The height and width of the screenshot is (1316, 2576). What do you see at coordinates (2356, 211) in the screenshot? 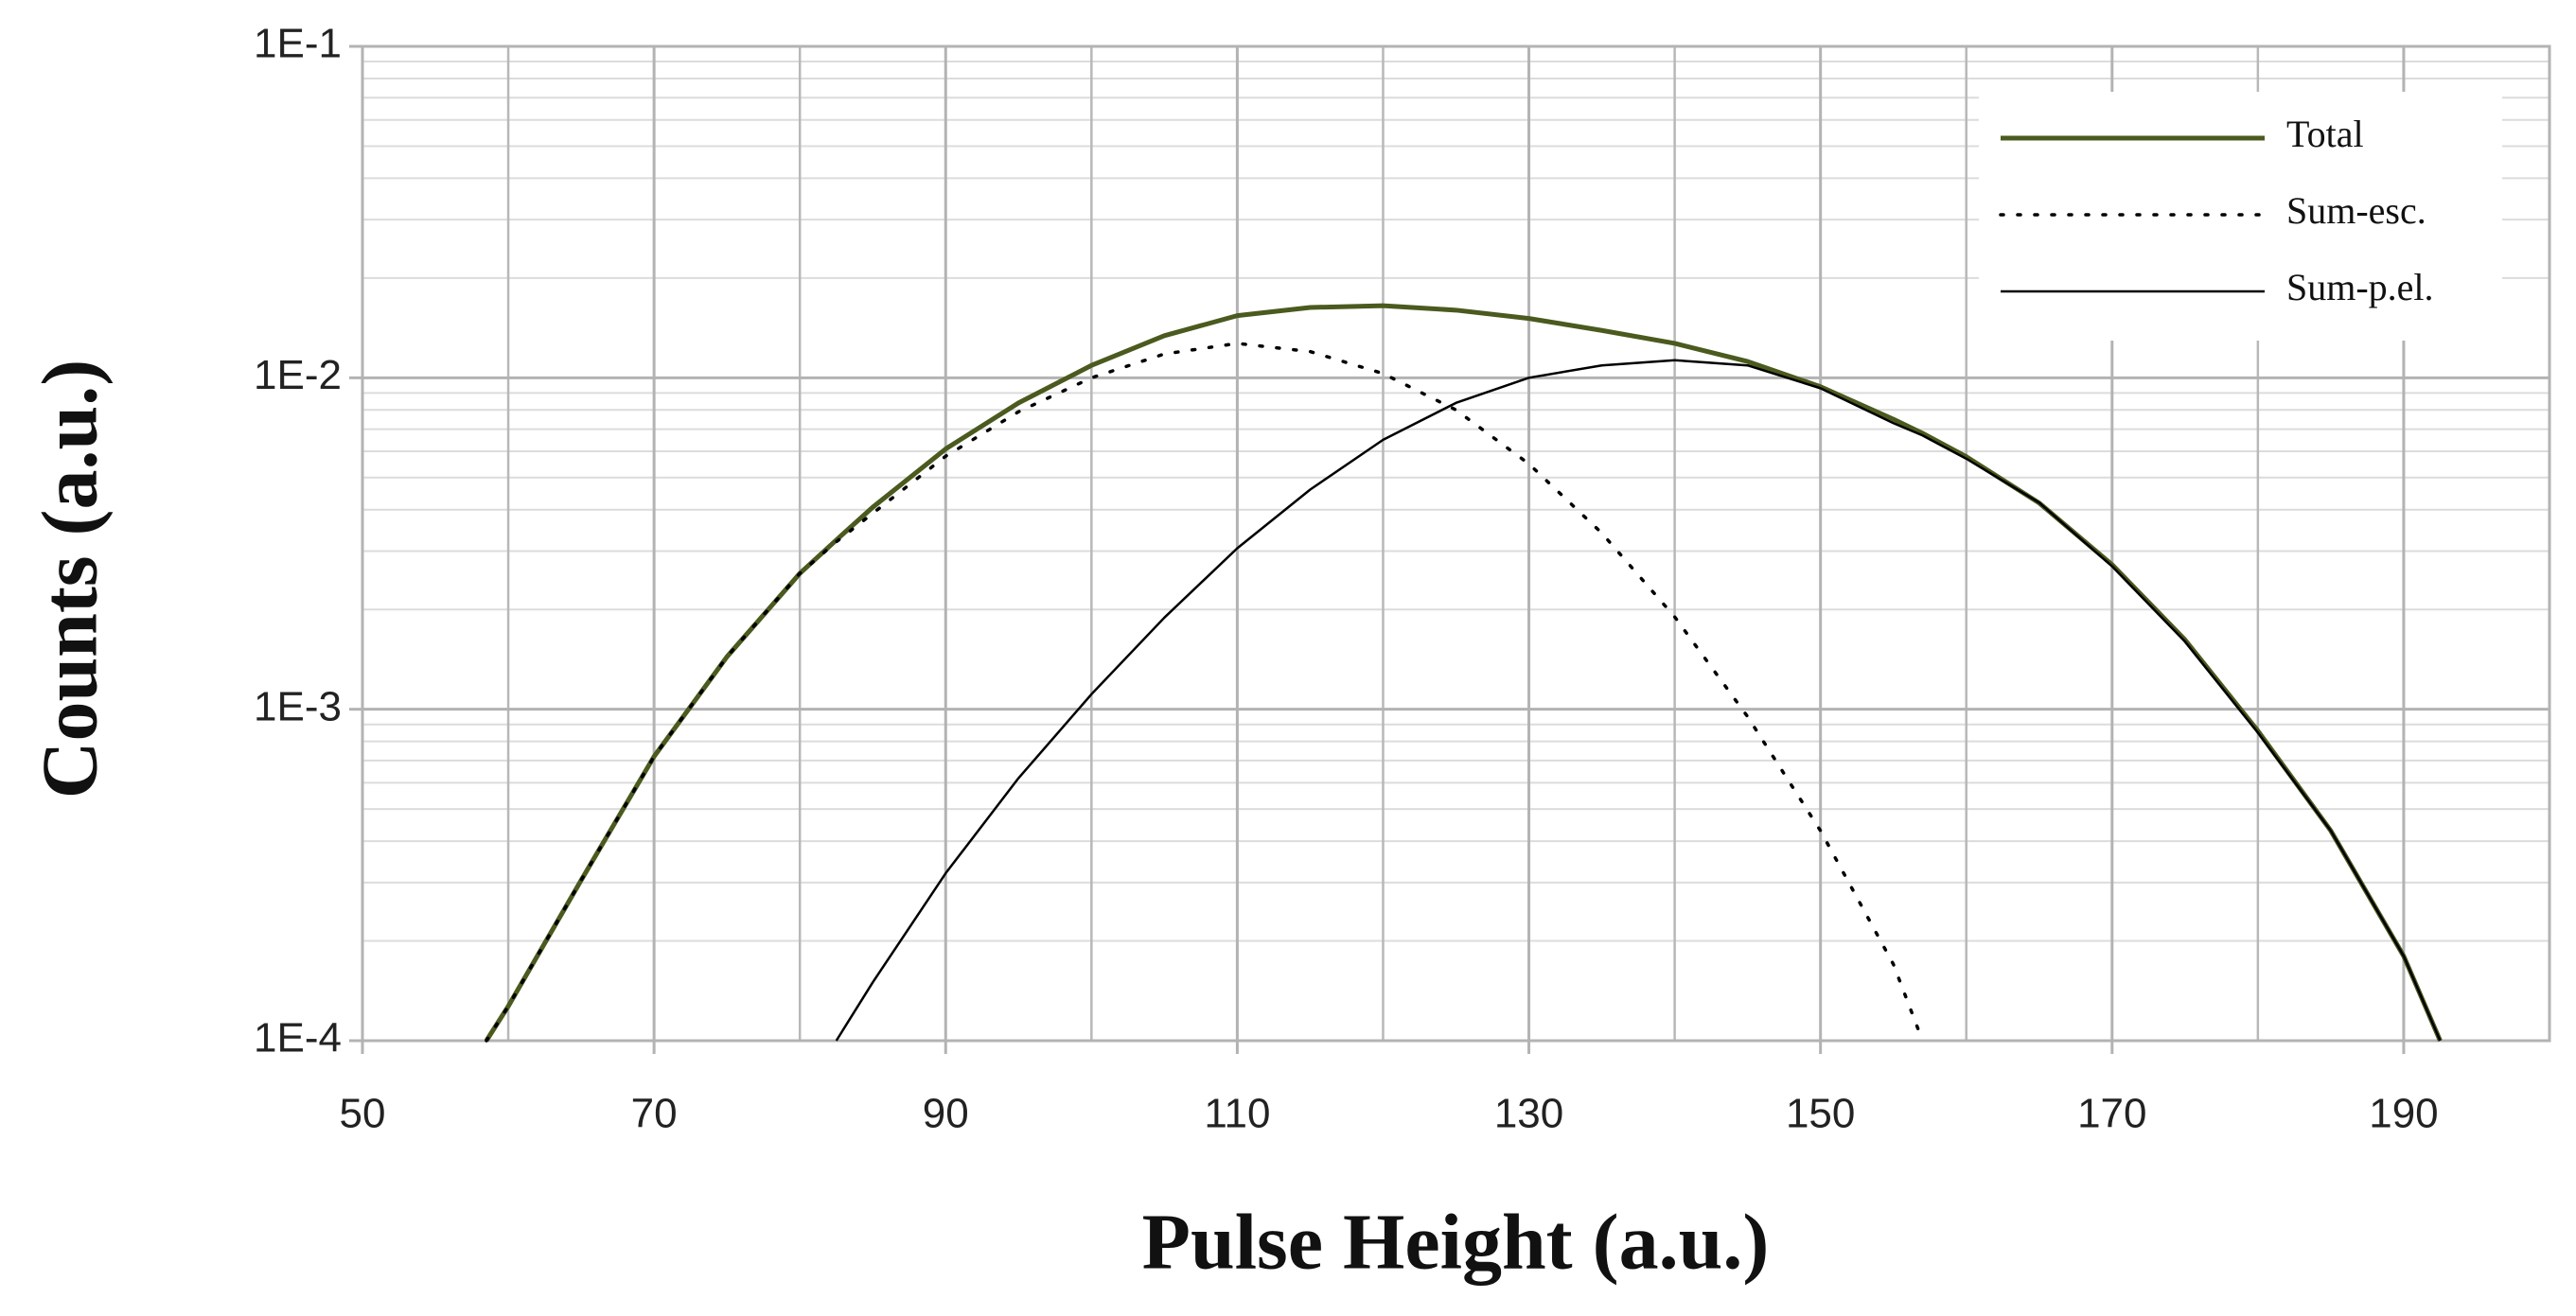
I see `legend-label: Sum-esc.` at bounding box center [2356, 211].